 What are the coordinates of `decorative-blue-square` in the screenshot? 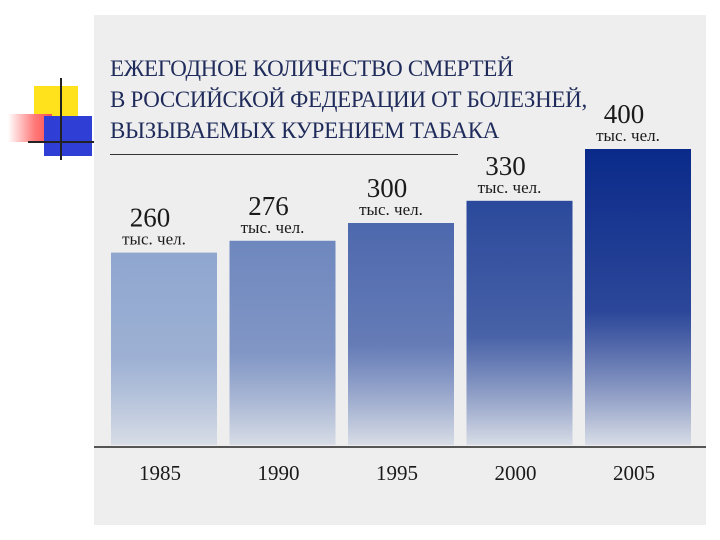 It's located at (68, 136).